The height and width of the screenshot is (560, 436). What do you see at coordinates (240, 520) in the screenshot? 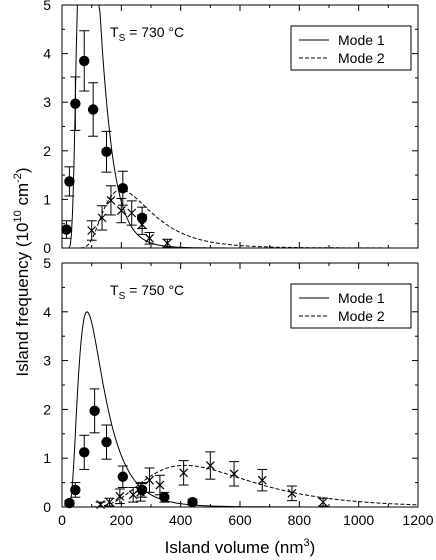
I see `x-tick-label: 600` at bounding box center [240, 520].